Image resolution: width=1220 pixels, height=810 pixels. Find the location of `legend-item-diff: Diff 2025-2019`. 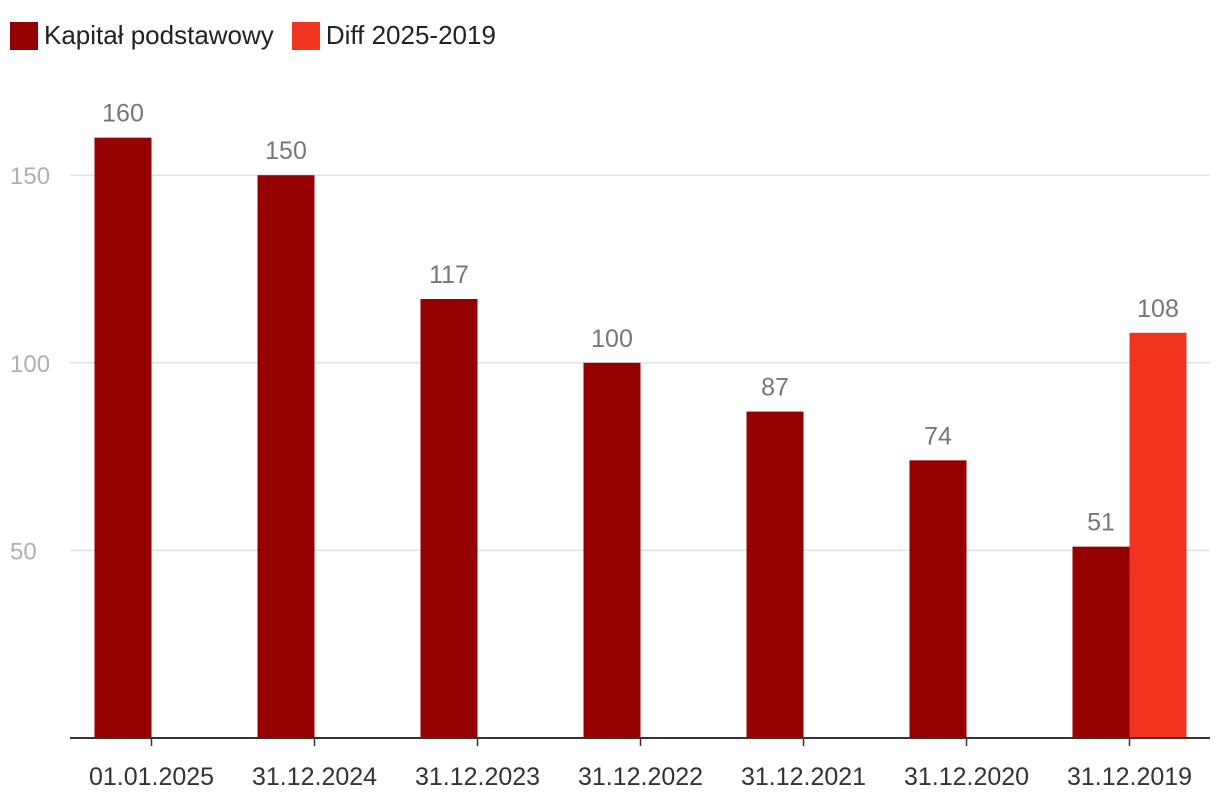

legend-item-diff: Diff 2025-2019 is located at coordinates (393, 35).